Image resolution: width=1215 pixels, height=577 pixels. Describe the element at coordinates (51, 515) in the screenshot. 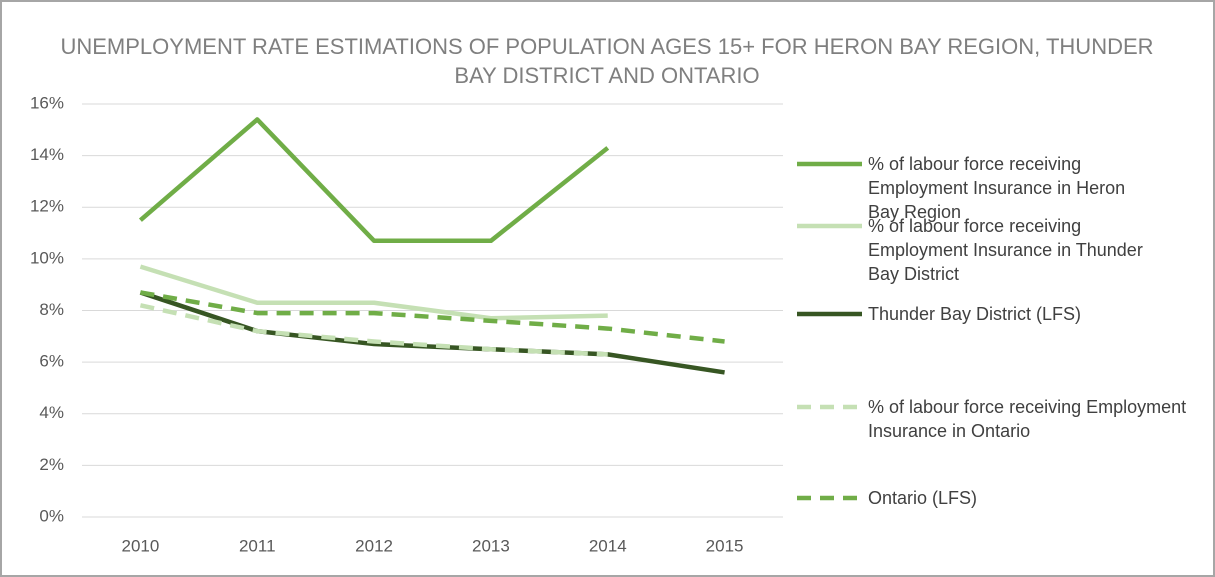

I see `y-tick-label: 0%` at that location.